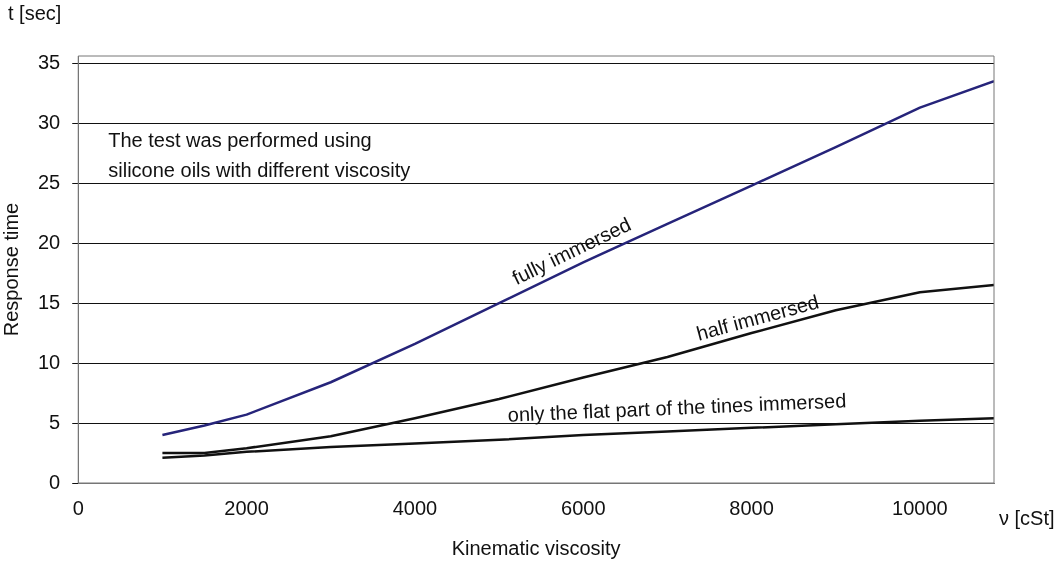 This screenshot has width=1064, height=565. What do you see at coordinates (536, 547) in the screenshot?
I see `x-axis-title: Kinematic viscosity` at bounding box center [536, 547].